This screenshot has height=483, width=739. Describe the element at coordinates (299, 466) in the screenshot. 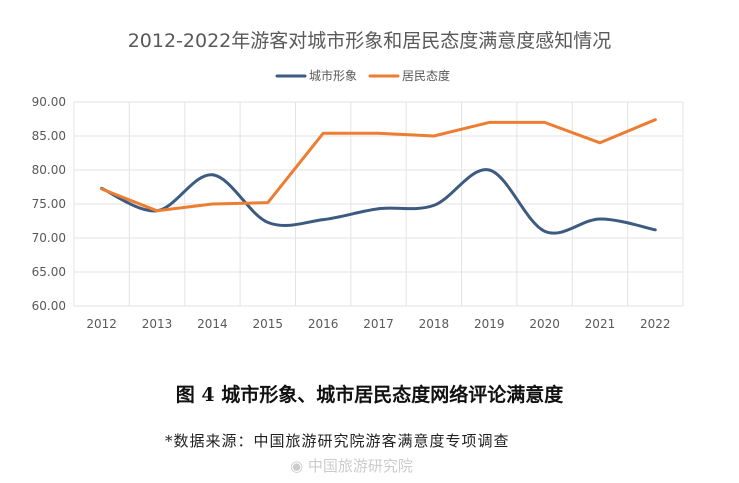

I see `weibo-icon: ◉` at that location.